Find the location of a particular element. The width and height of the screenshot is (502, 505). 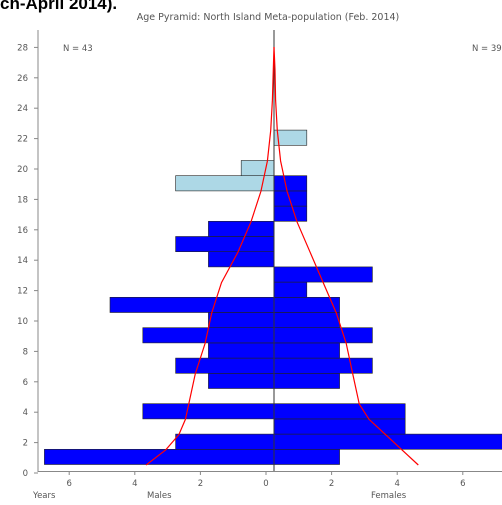

y-axis-label: Years is located at coordinates (44, 496).